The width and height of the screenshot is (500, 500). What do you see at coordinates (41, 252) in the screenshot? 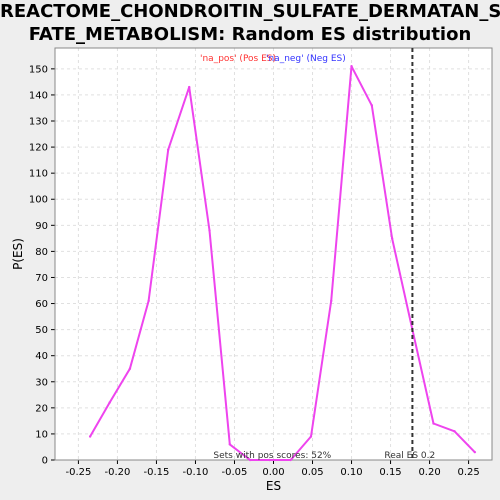
I see `y-tick-label: 80` at bounding box center [41, 252].